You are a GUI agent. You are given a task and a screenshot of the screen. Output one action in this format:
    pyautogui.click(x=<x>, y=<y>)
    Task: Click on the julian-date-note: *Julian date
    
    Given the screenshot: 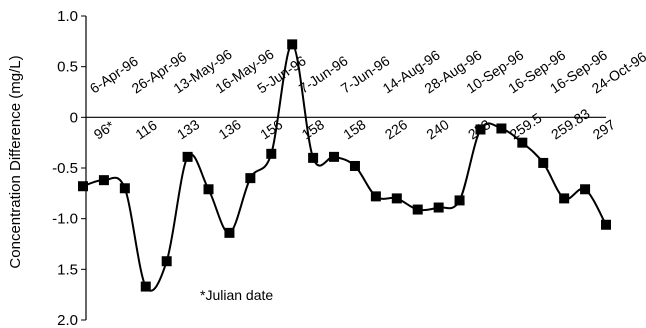 What is the action you would take?
    pyautogui.click(x=236, y=295)
    